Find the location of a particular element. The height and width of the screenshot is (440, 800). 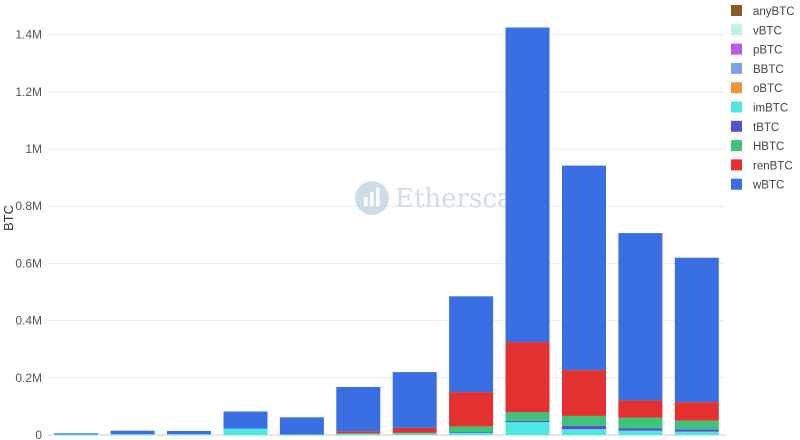

legend-label: vBTC is located at coordinates (767, 31).